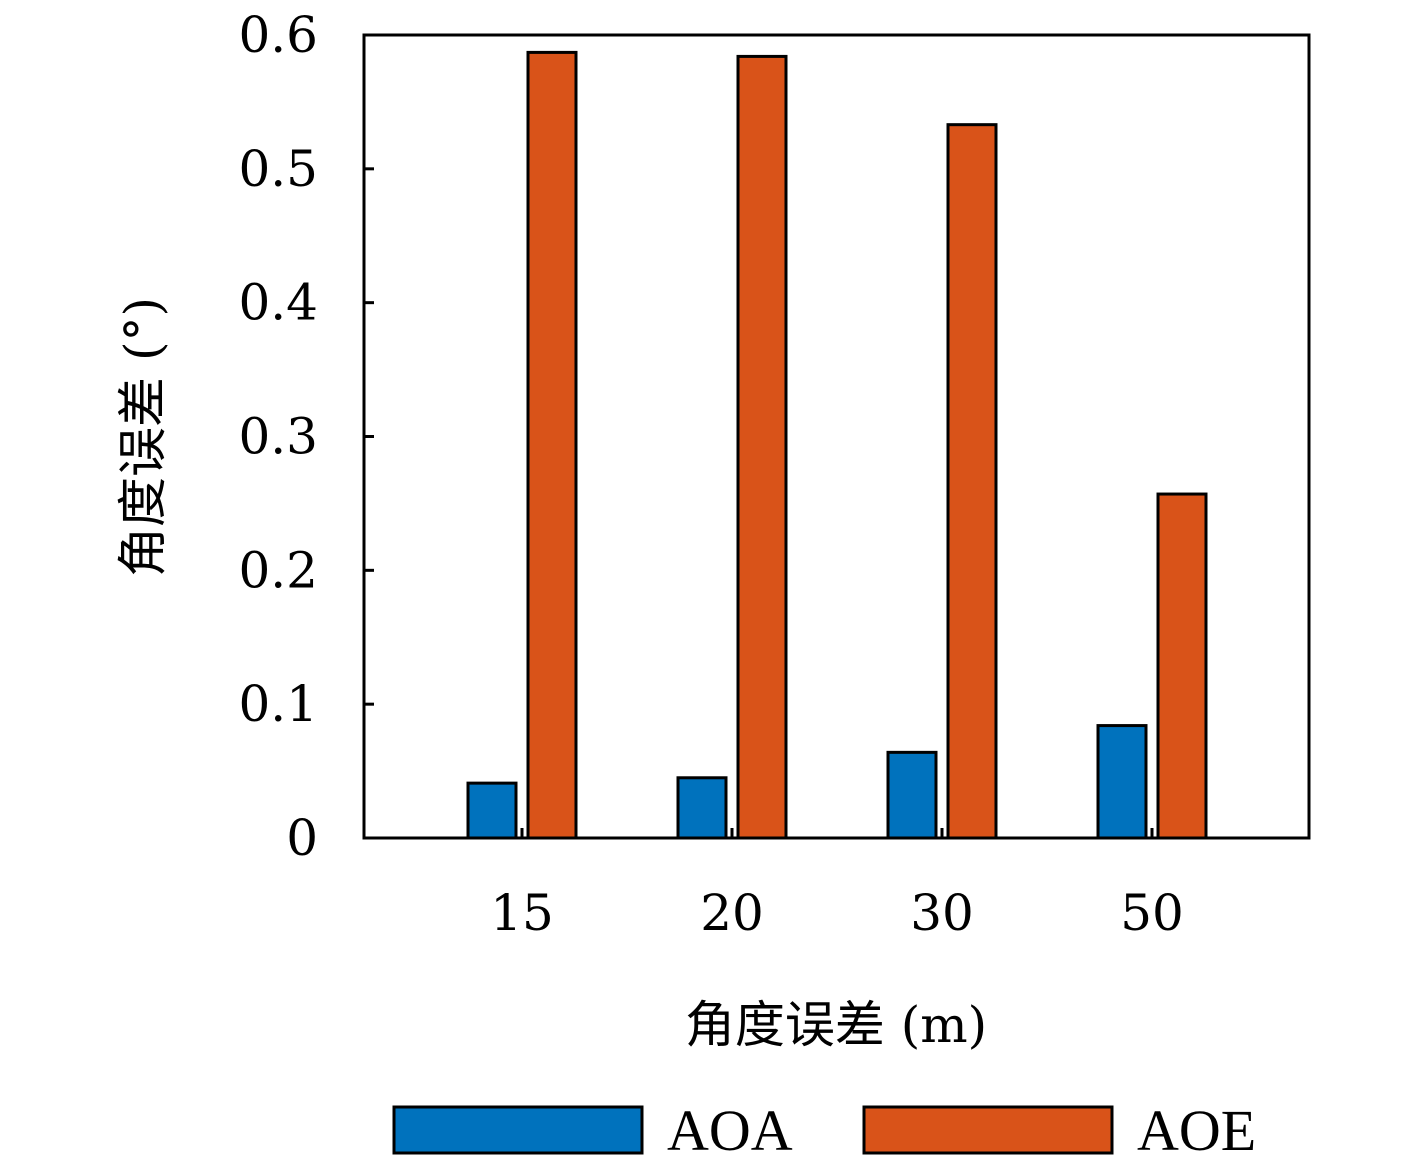 Image resolution: width=1417 pixels, height=1167 pixels. I want to click on y-tick-label: 0.2, so click(278, 570).